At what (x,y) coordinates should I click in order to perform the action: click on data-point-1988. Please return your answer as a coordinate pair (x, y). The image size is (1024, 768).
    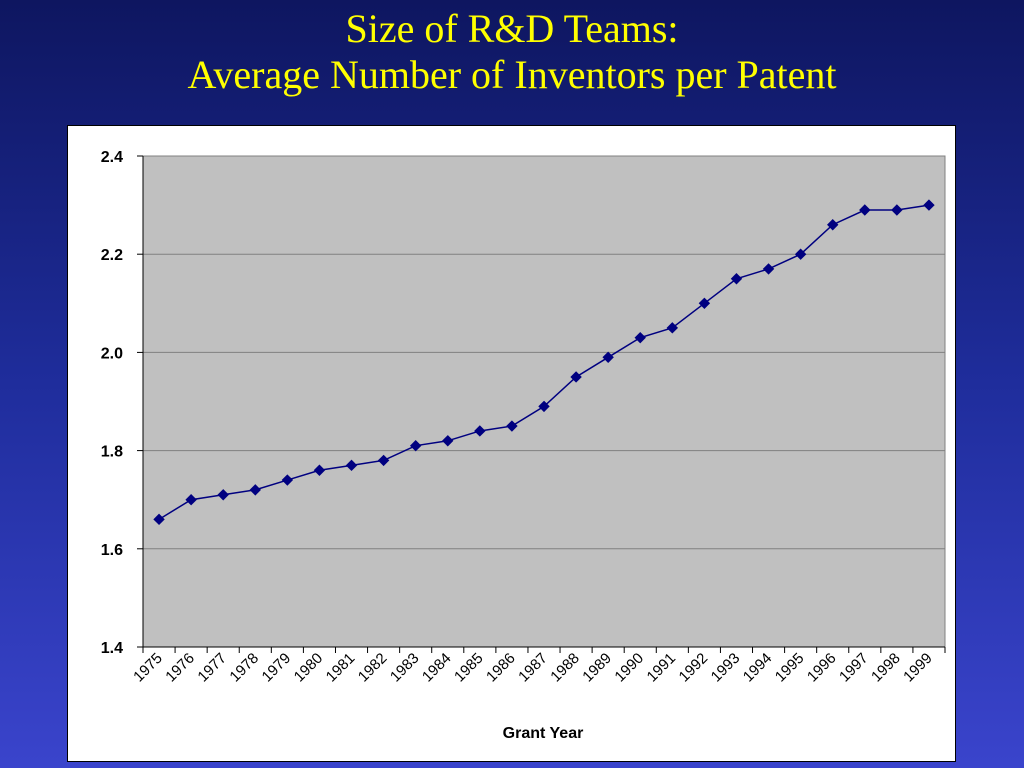
    Looking at the image, I should click on (576, 377).